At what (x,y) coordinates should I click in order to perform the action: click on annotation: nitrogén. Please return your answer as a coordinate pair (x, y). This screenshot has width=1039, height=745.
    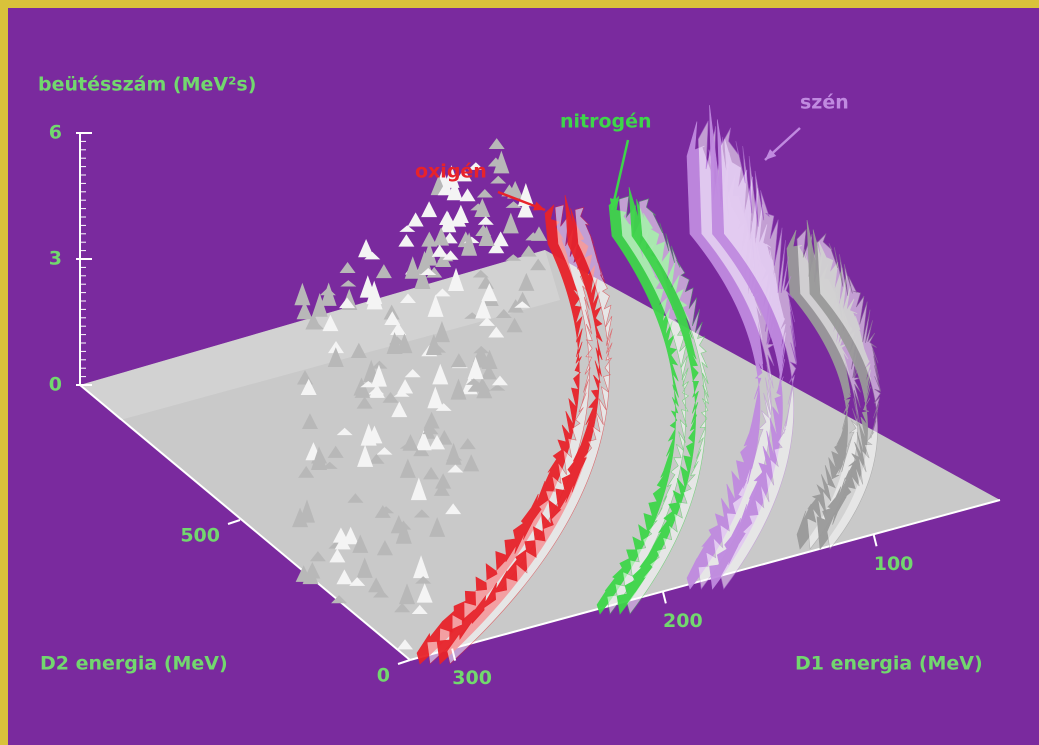
    Looking at the image, I should click on (606, 122).